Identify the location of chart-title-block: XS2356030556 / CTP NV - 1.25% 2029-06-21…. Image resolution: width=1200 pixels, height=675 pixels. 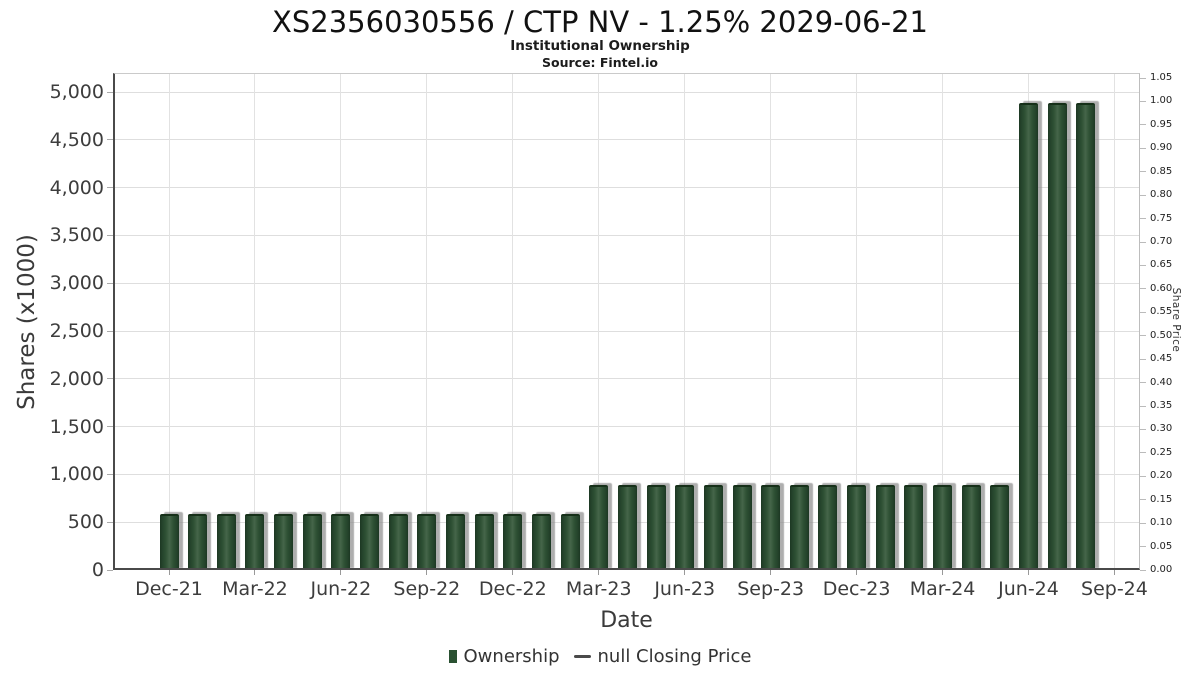
(600, 38).